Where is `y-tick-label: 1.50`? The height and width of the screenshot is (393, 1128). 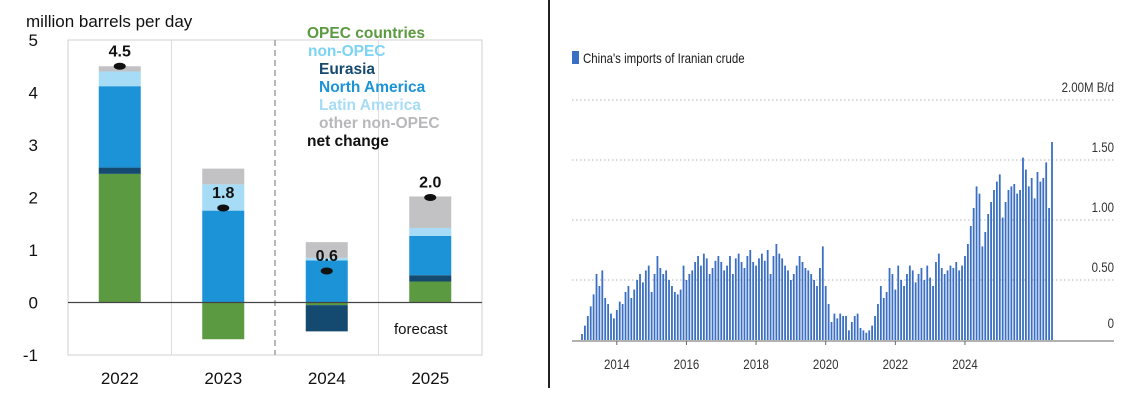
y-tick-label: 1.50 is located at coordinates (1103, 147).